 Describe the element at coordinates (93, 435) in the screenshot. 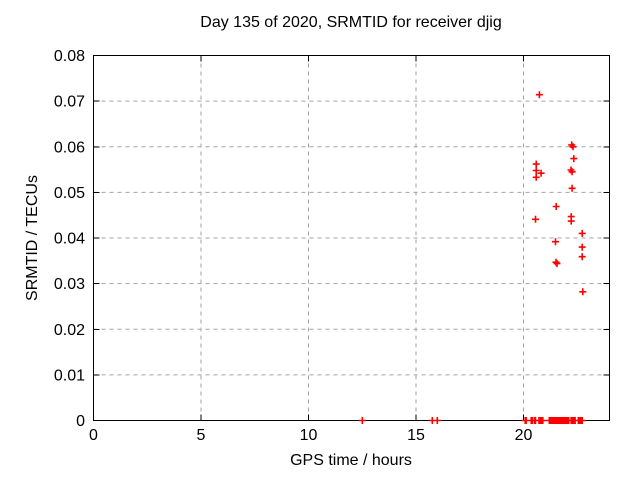

I see `x-tick-label: 0` at that location.